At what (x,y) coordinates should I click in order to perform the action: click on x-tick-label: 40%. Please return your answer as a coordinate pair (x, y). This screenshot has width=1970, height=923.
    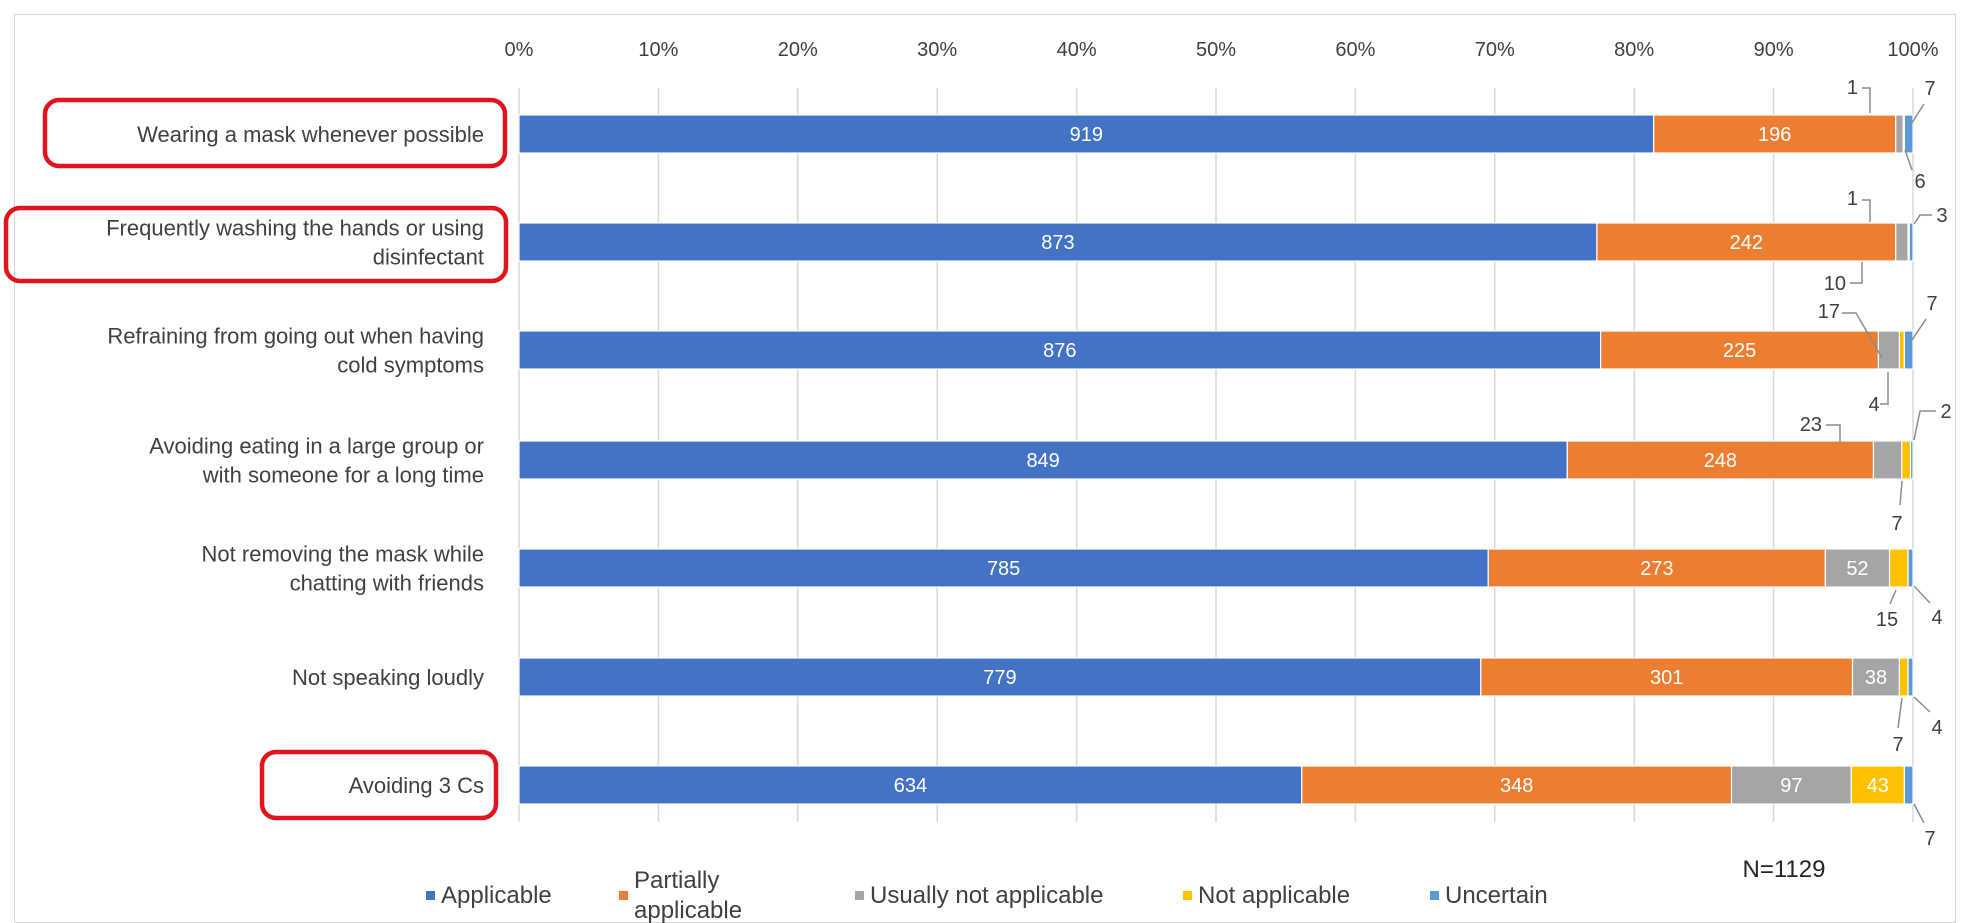
    Looking at the image, I should click on (1077, 50).